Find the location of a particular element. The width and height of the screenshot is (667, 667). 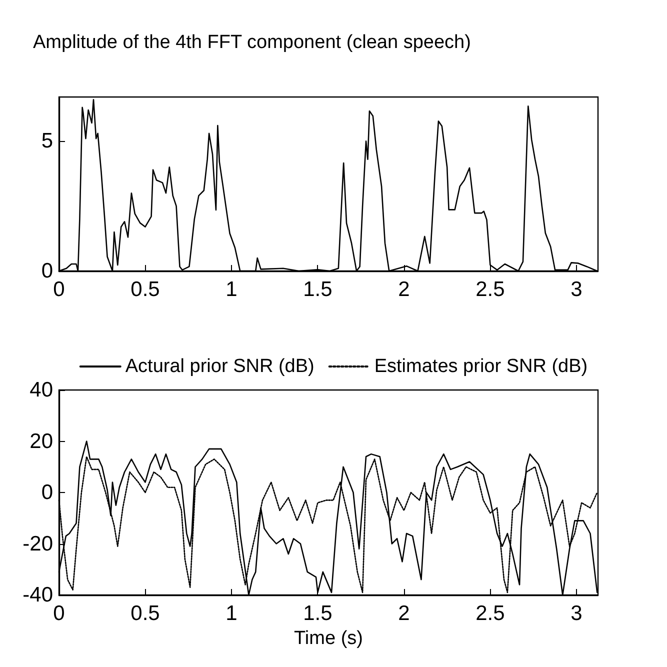

y-tick-label: -40 is located at coordinates (37, 595).